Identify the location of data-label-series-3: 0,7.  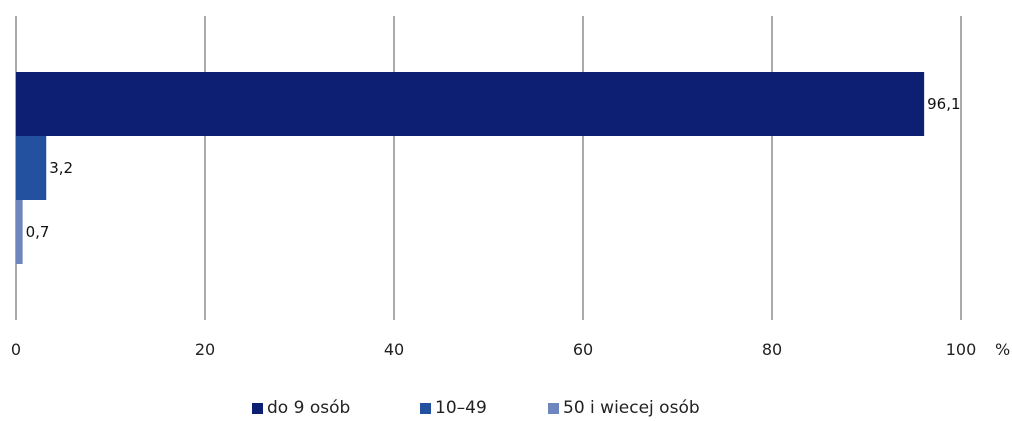
(38, 232).